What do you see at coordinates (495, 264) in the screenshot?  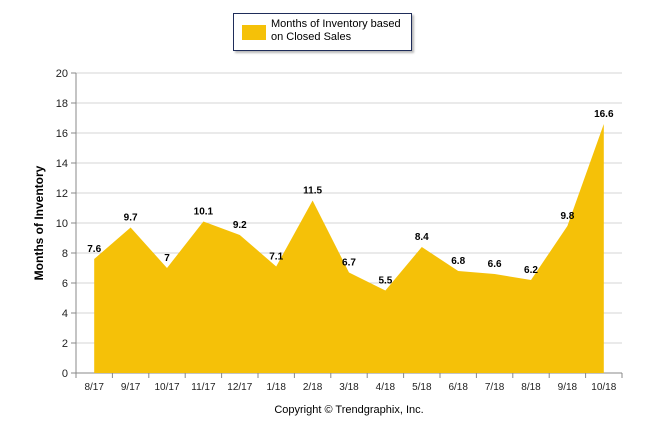 I see `data-label: 6.6` at bounding box center [495, 264].